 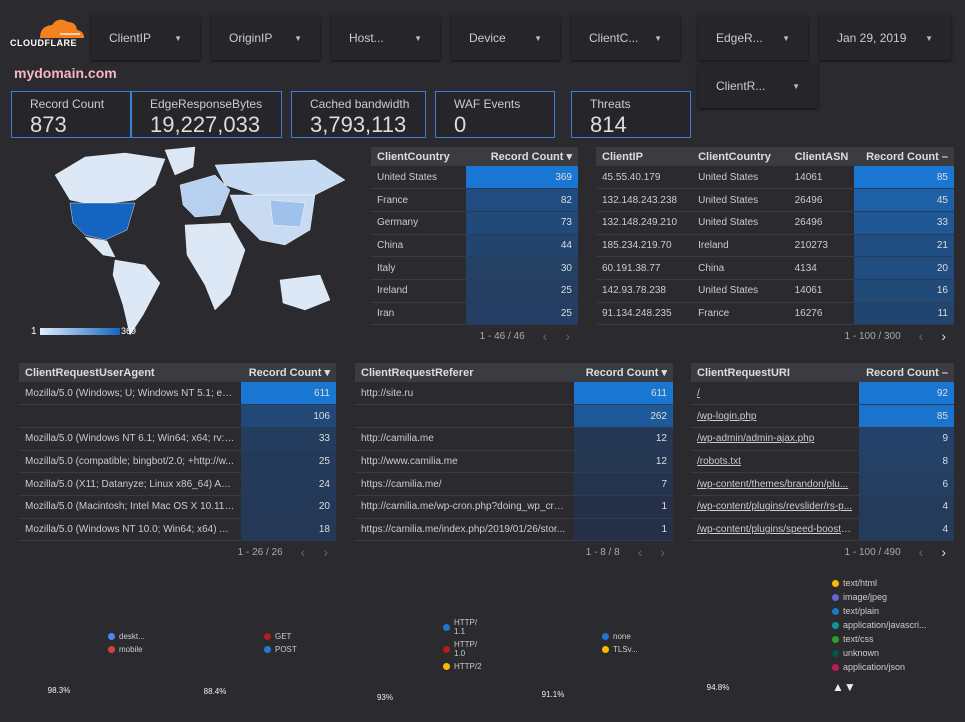 What do you see at coordinates (145, 38) in the screenshot?
I see `filter-dropdown: ClientIP ▼` at bounding box center [145, 38].